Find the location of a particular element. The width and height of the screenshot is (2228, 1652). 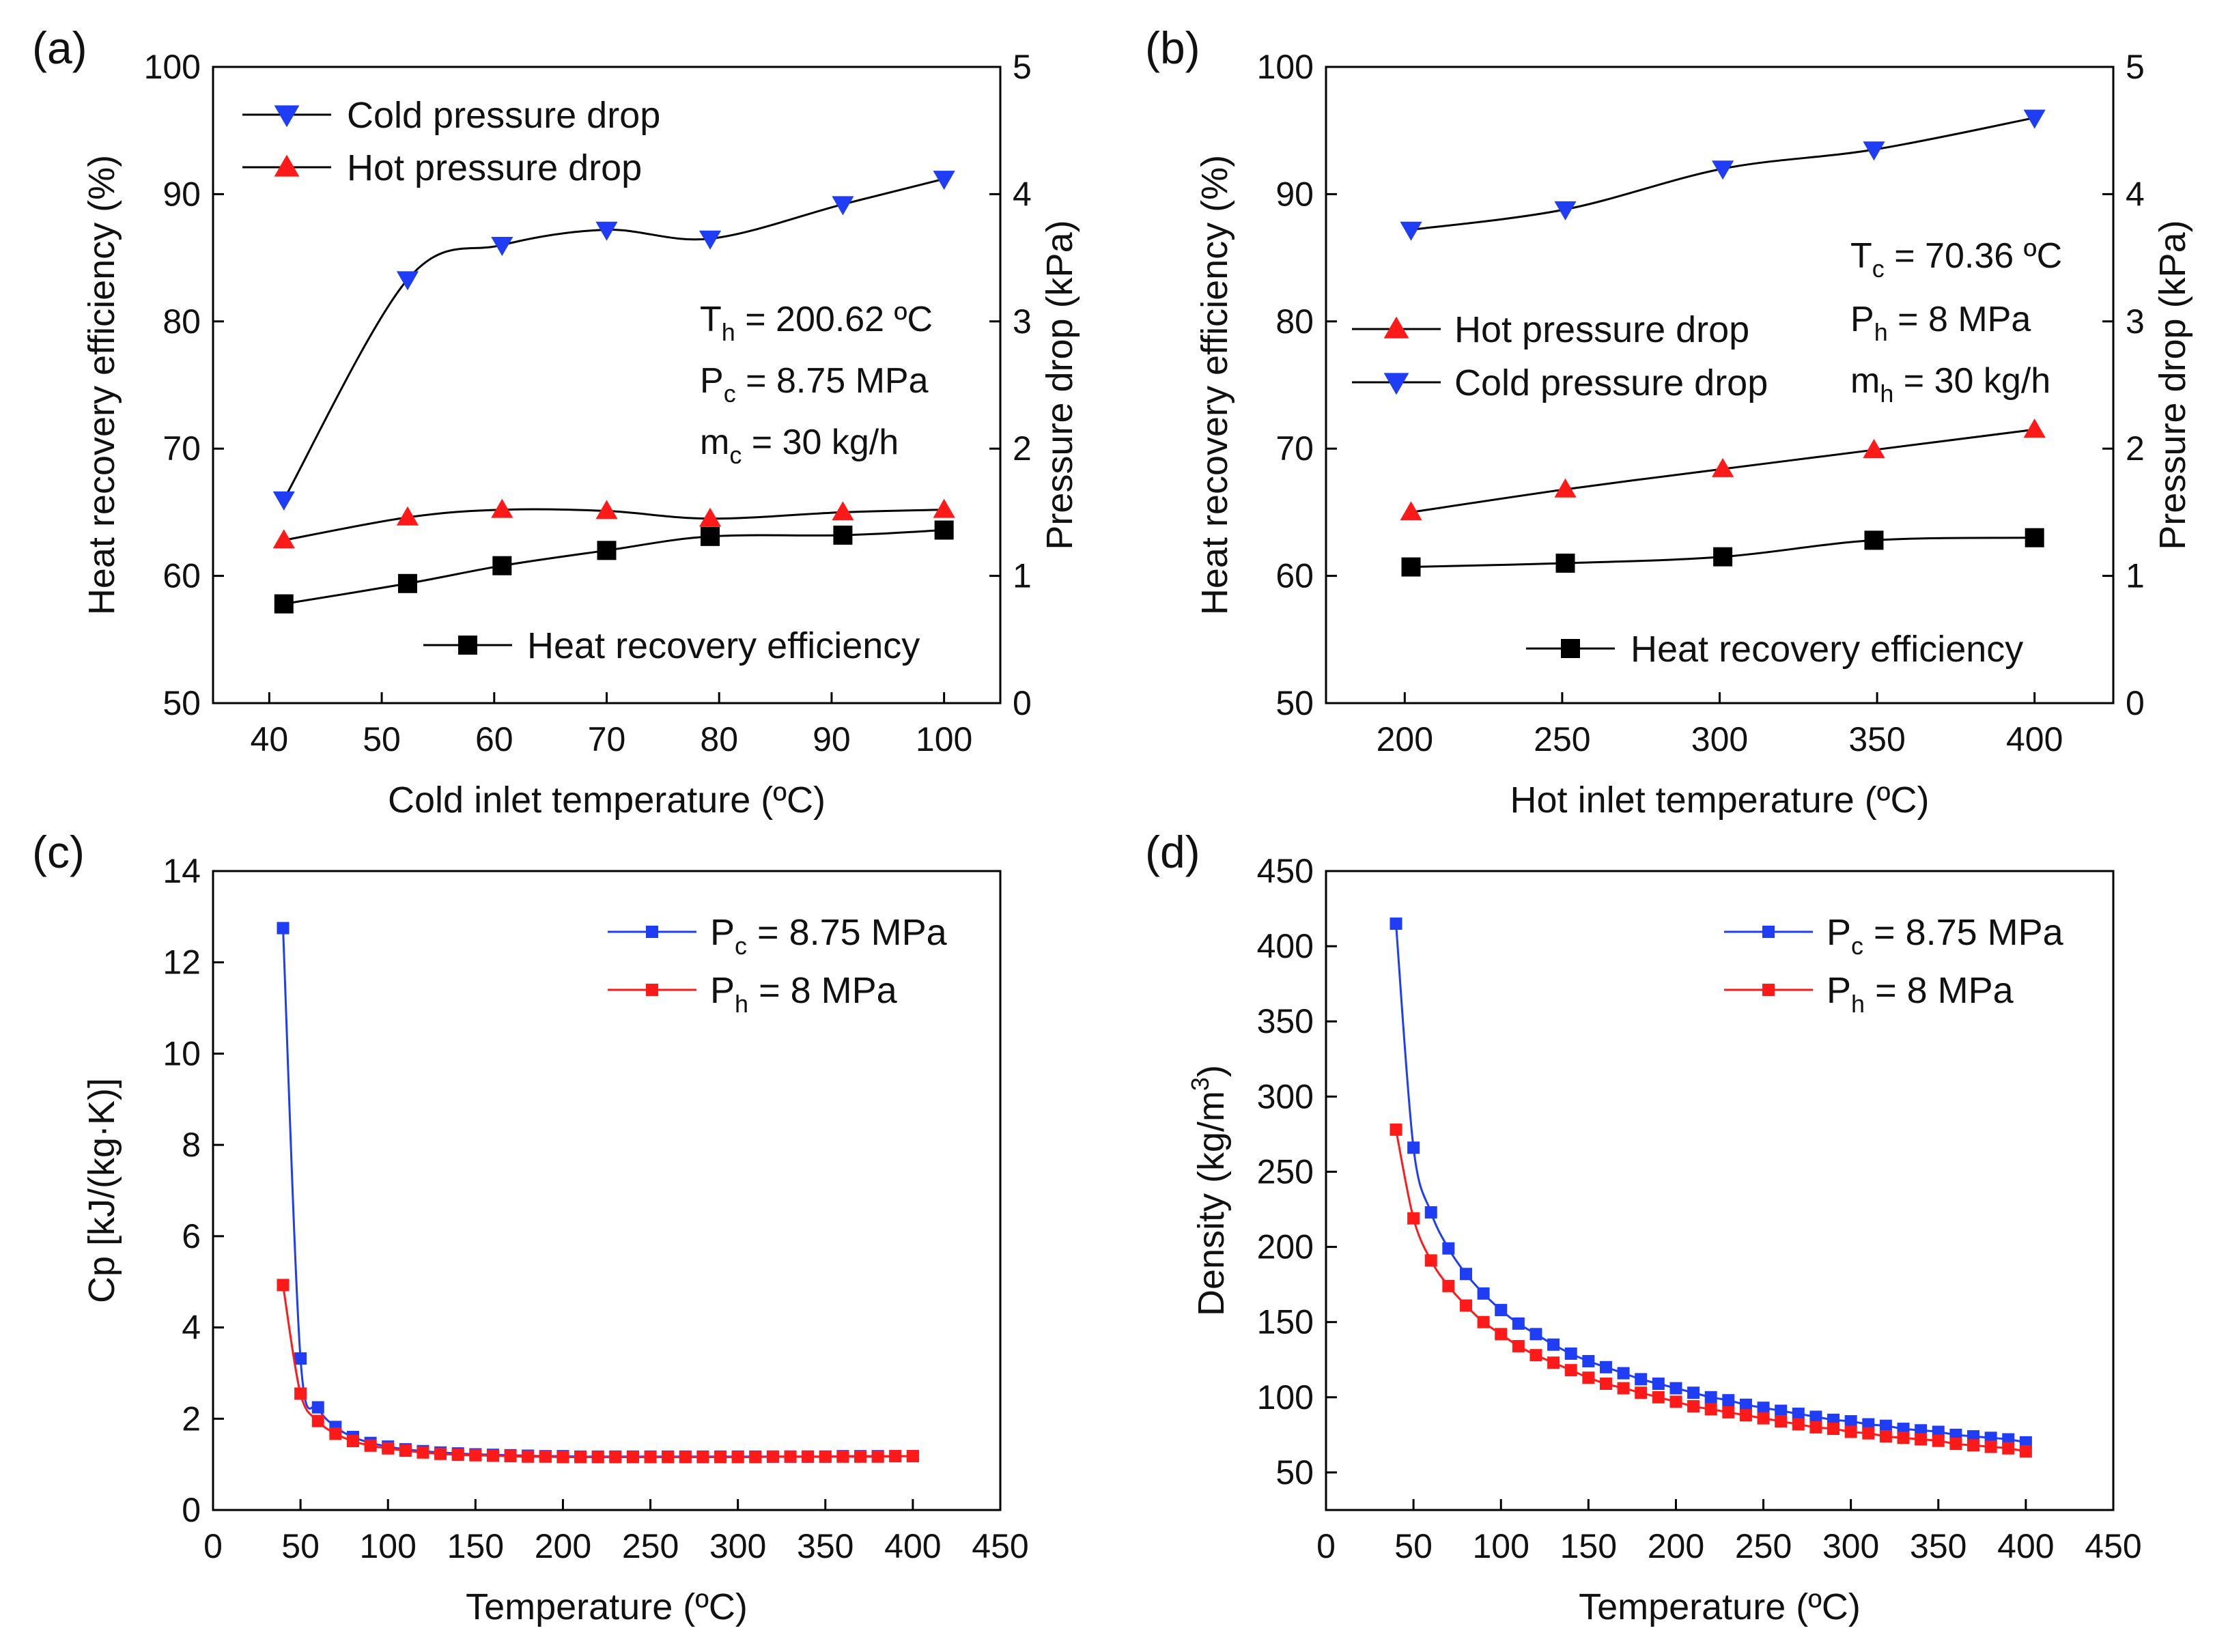

x-tick-label: 100 is located at coordinates (388, 1546).